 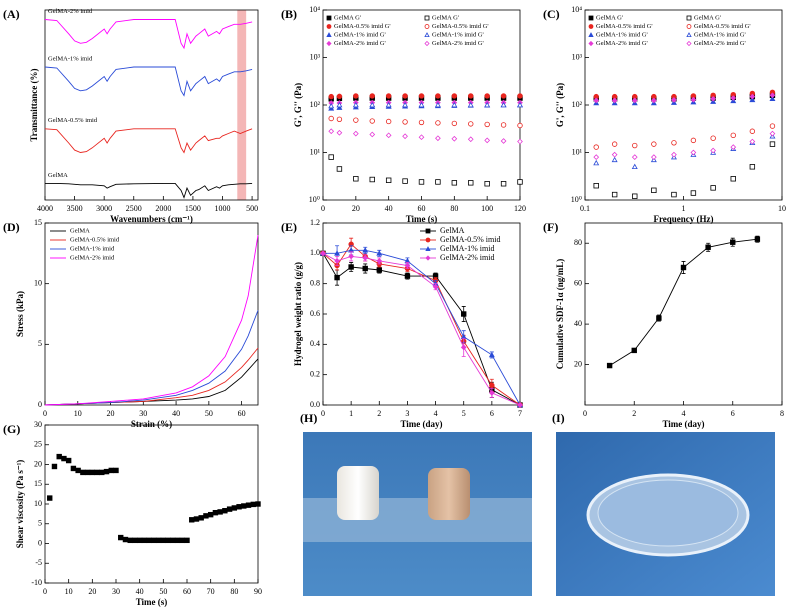 I want to click on y-tick-label: 1.2, so click(x=315, y=222).